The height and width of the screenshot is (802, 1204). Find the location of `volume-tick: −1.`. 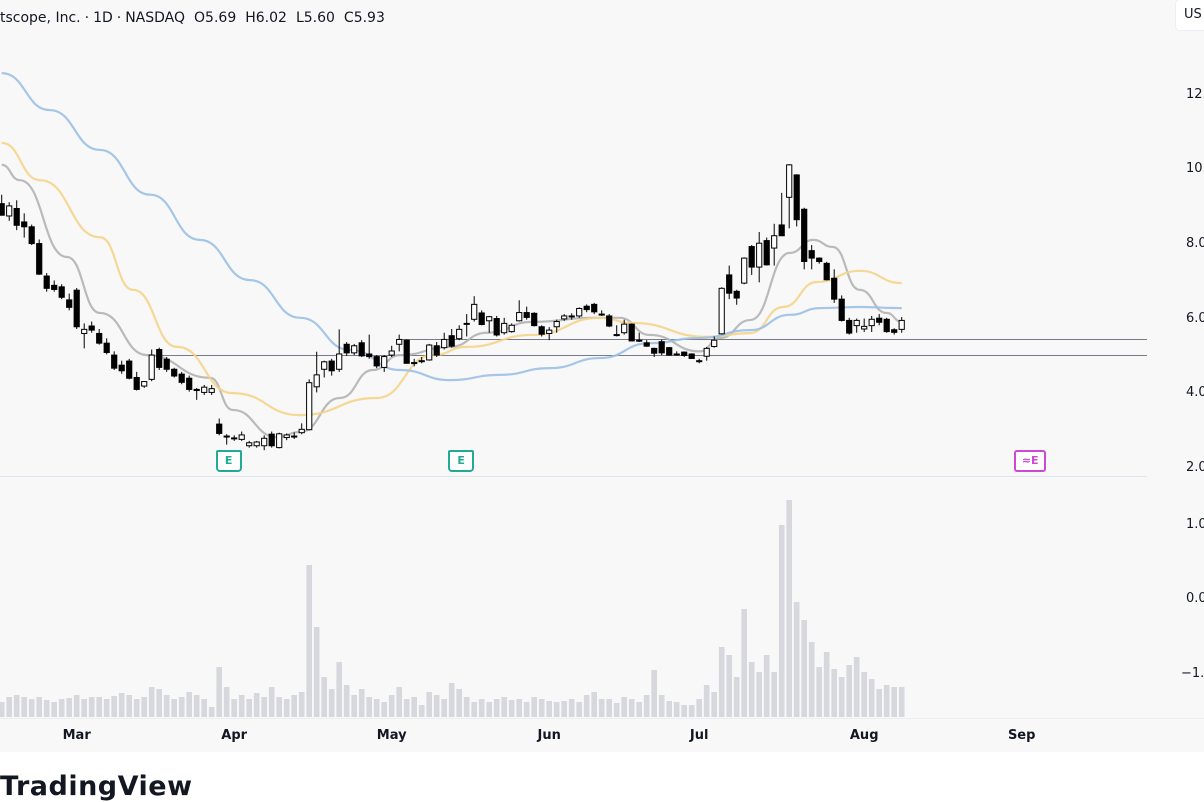

volume-tick: −1. is located at coordinates (1192, 673).